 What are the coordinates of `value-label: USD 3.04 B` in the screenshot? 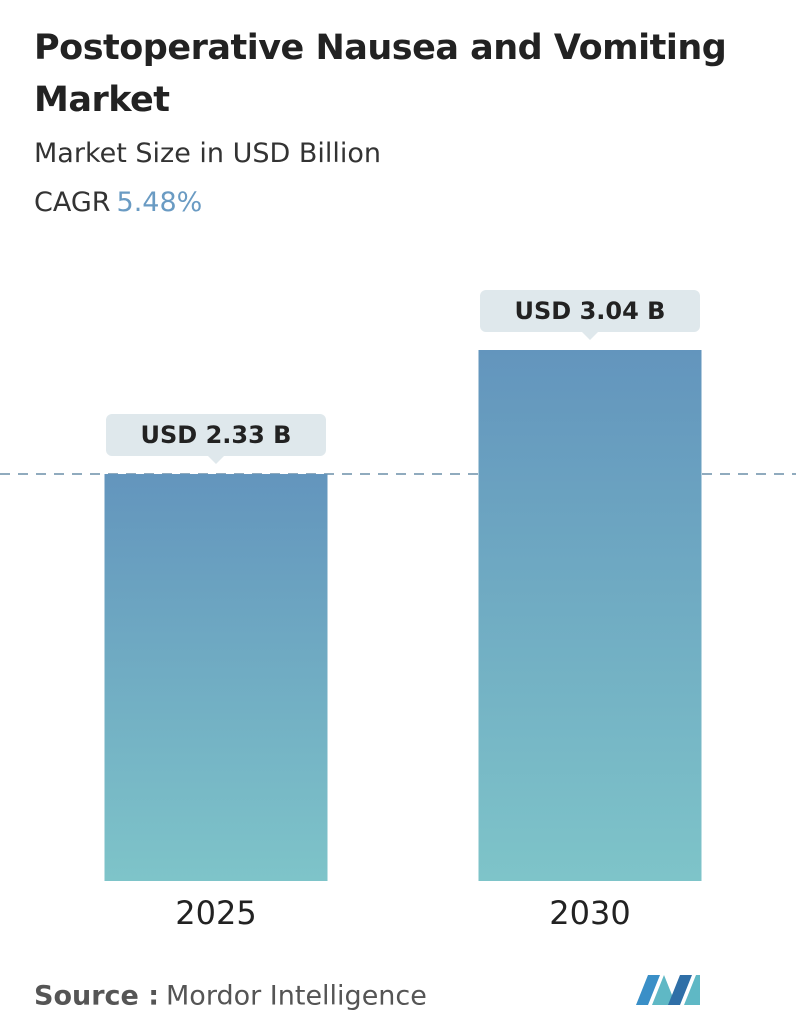 It's located at (590, 311).